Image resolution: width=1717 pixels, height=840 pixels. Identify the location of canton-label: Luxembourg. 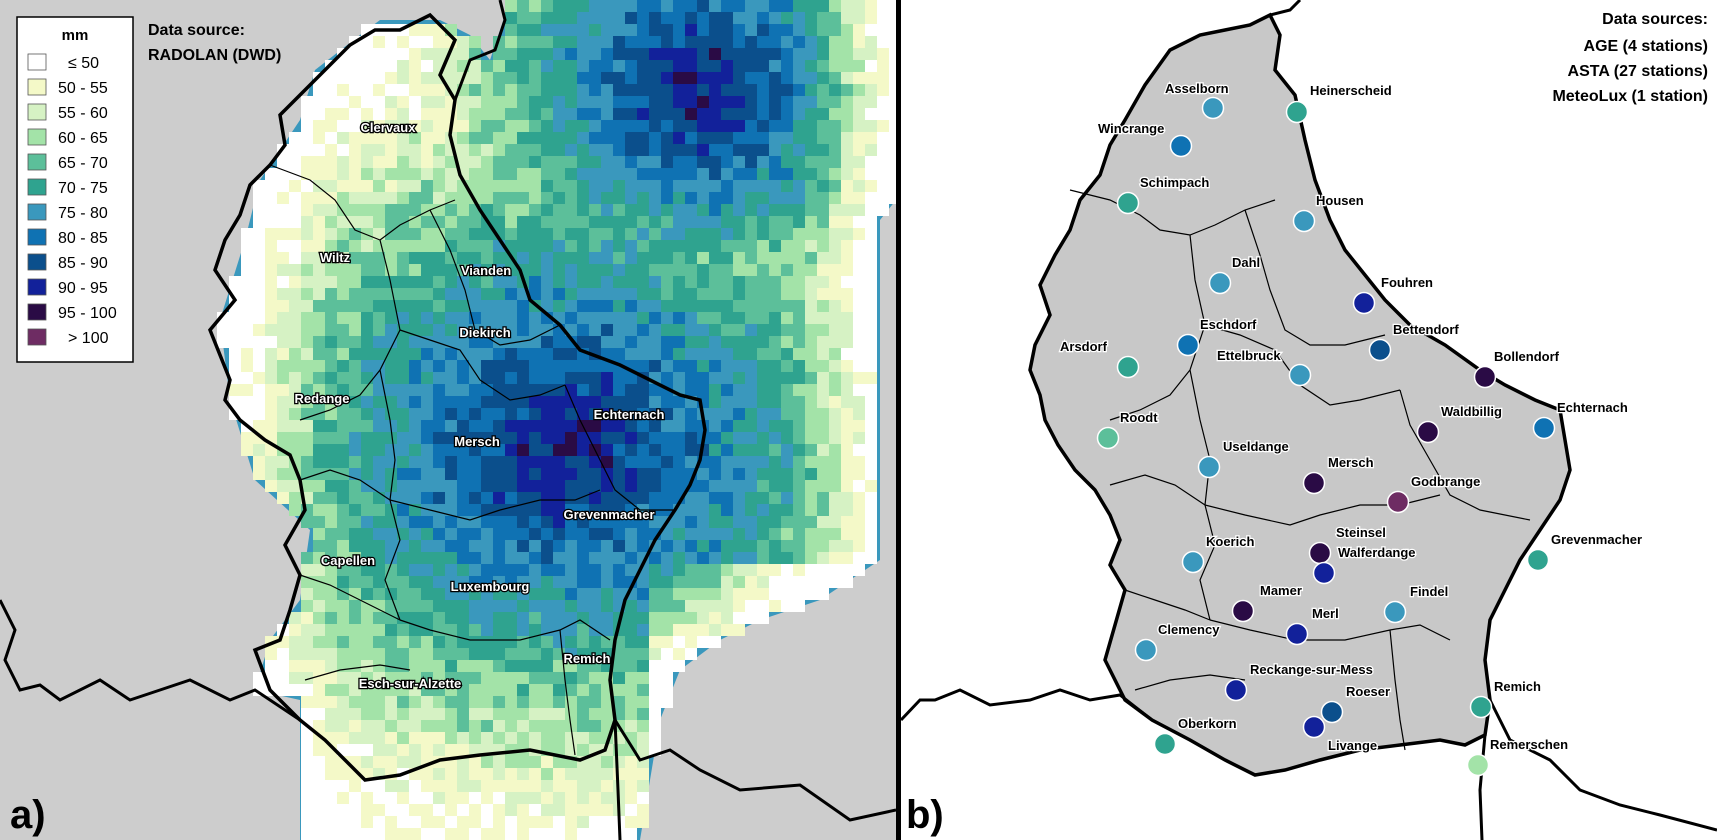
(490, 586).